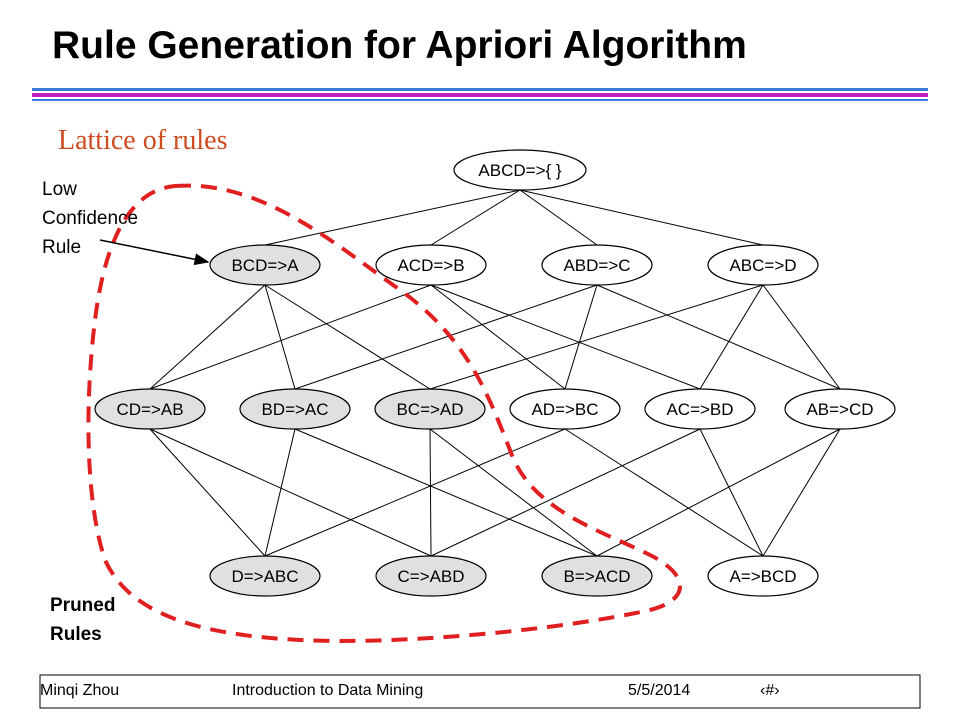 Image resolution: width=960 pixels, height=720 pixels. What do you see at coordinates (142, 140) in the screenshot?
I see `subtitle: Lattice of rules` at bounding box center [142, 140].